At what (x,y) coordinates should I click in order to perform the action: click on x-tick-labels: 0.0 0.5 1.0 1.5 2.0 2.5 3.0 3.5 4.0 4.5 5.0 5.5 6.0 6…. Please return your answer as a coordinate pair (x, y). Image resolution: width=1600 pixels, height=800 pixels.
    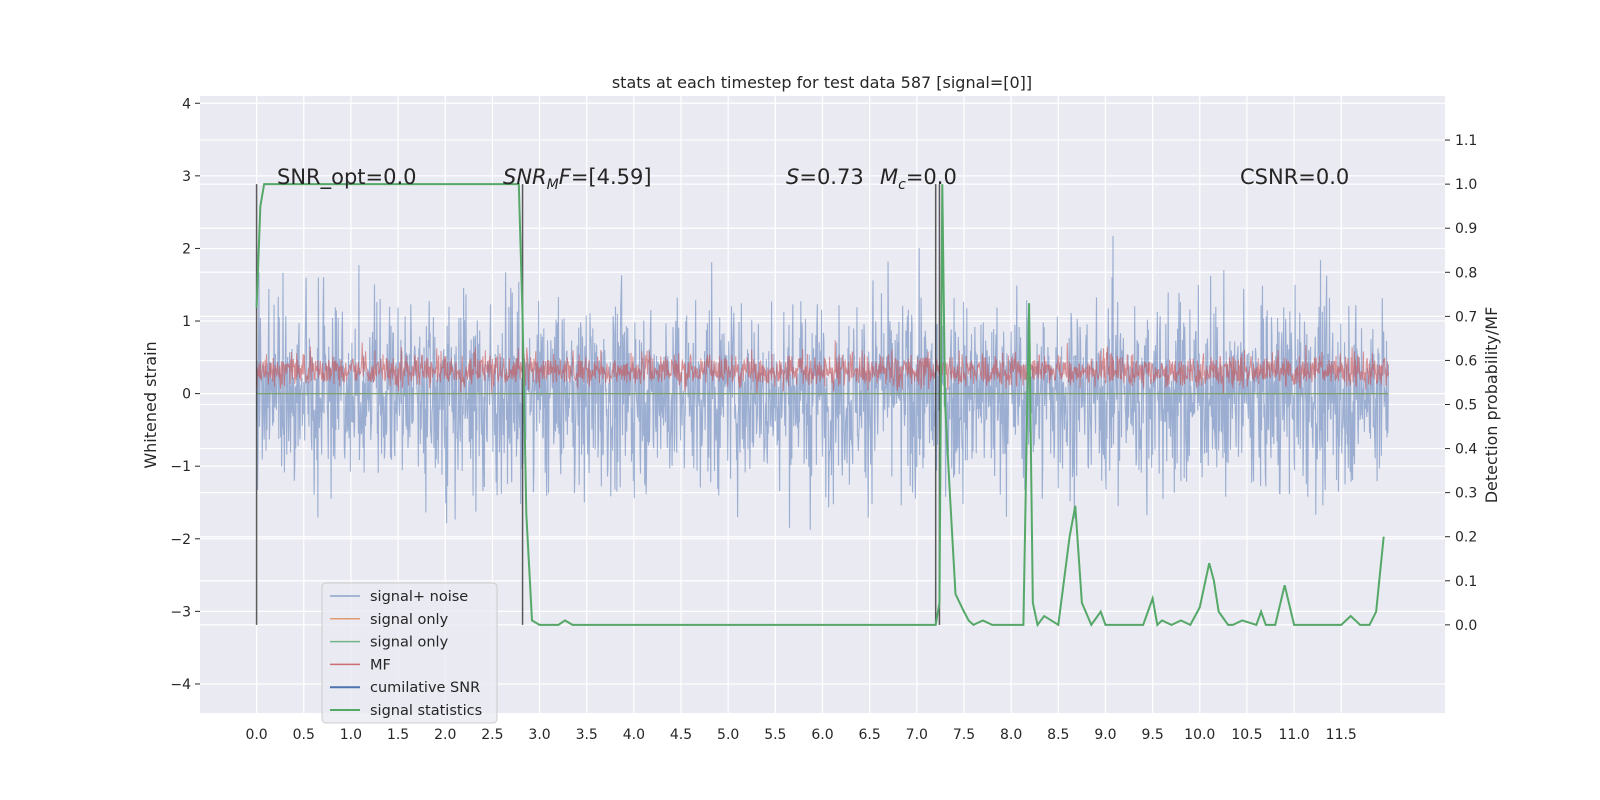
    Looking at the image, I should click on (800, 735).